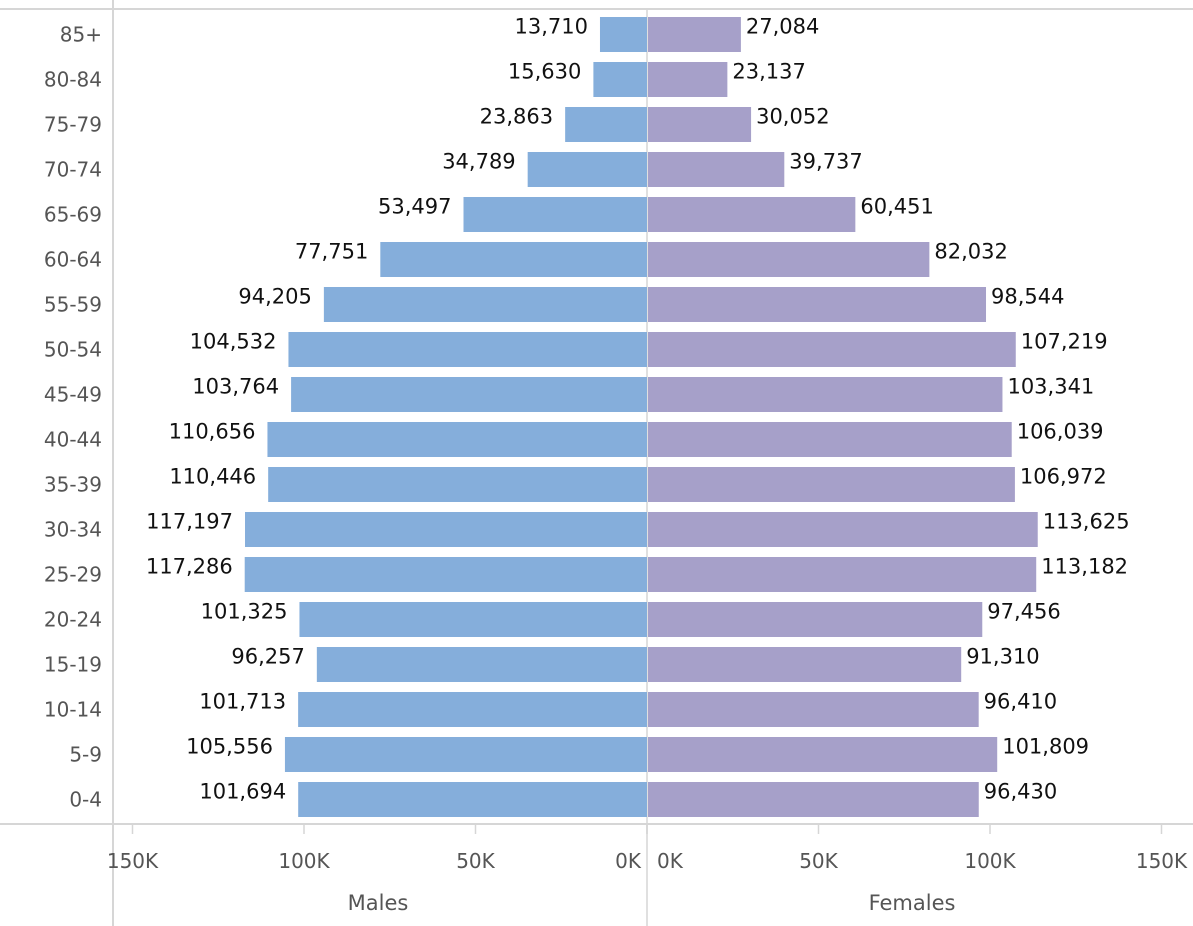  Describe the element at coordinates (73, 485) in the screenshot. I see `category-label: 35-39` at that location.